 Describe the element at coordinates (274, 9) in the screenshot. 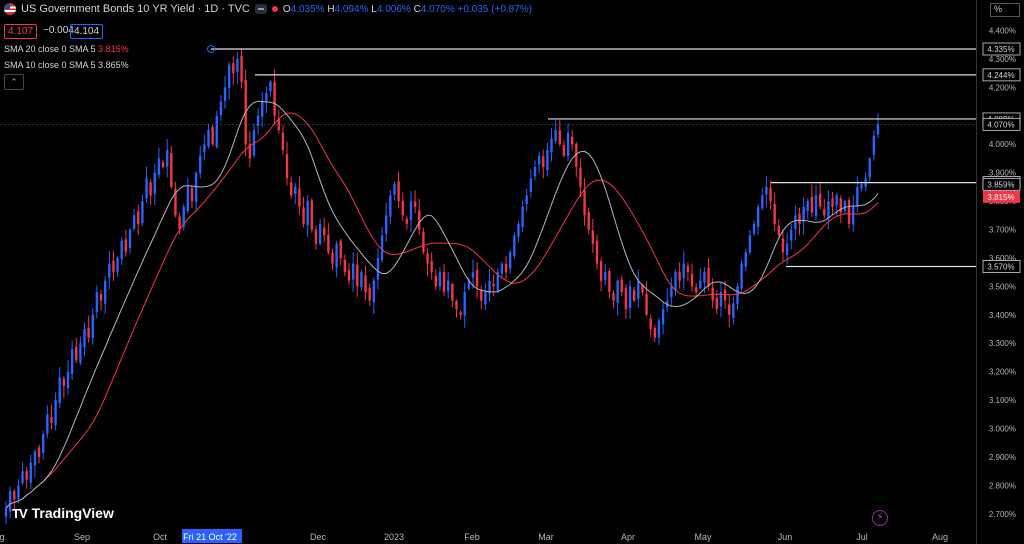

I see `status-dot-icon` at that location.